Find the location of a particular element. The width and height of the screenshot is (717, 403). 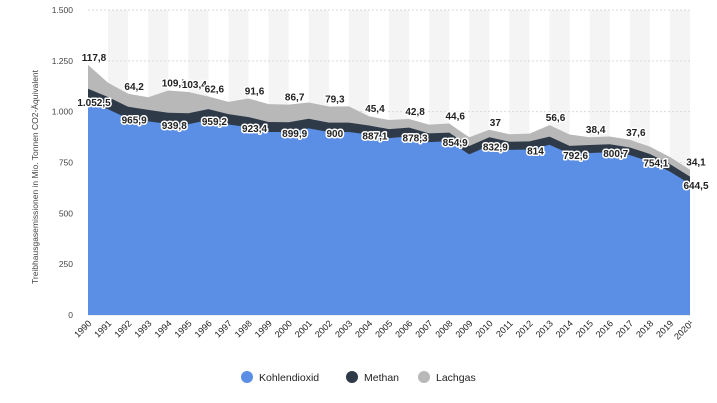

data-label-lachgas: 79,3 is located at coordinates (335, 100).